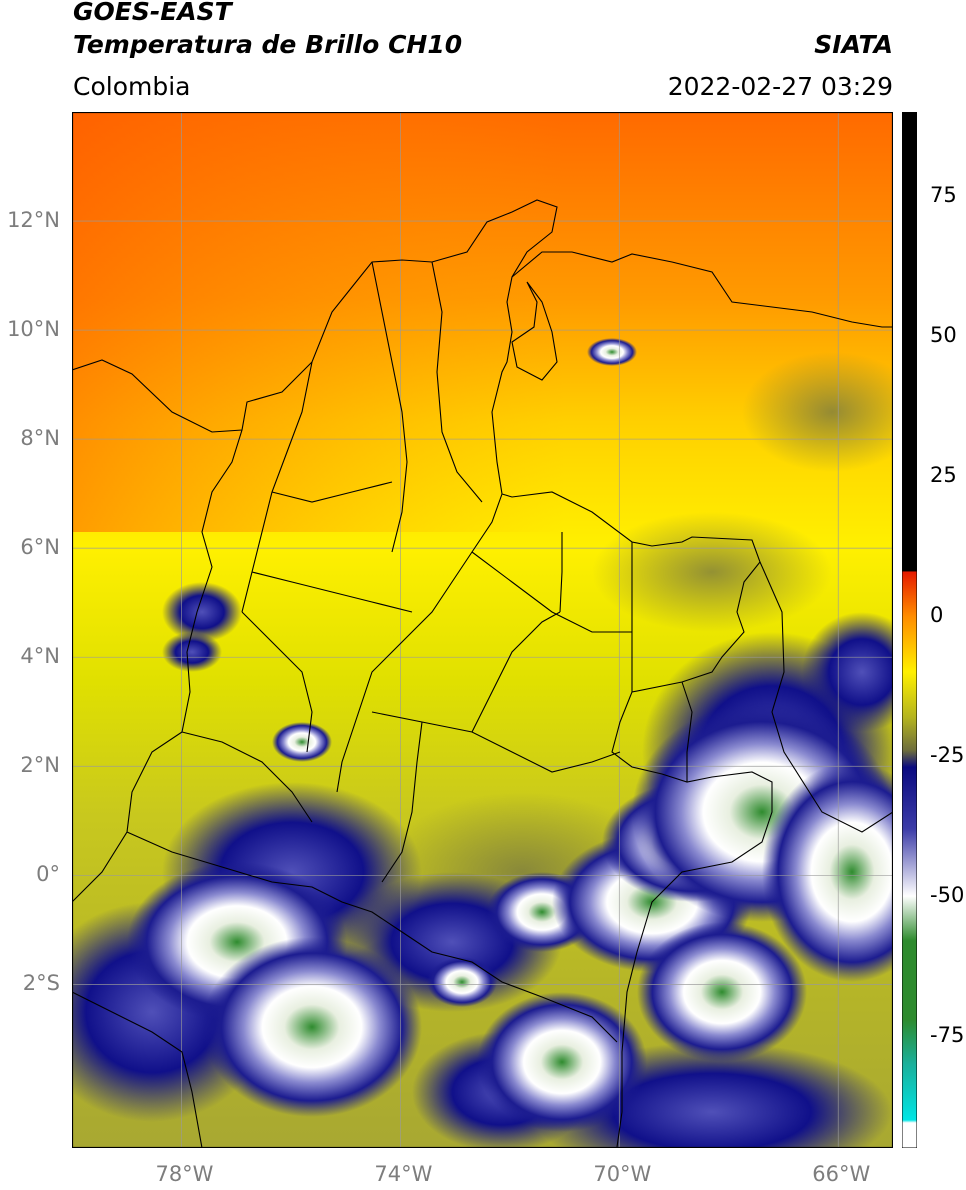 Image resolution: width=966 pixels, height=1190 pixels. What do you see at coordinates (947, 755) in the screenshot?
I see `colorbar-tick-label: -25` at bounding box center [947, 755].